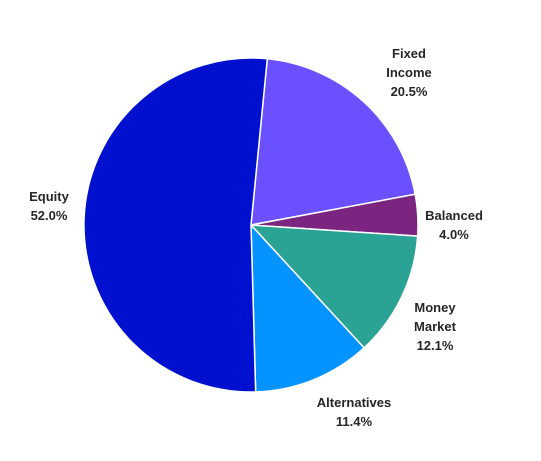 The image size is (541, 461). Describe the element at coordinates (435, 326) in the screenshot. I see `data-label-money-market: Money Market 12.1%` at that location.